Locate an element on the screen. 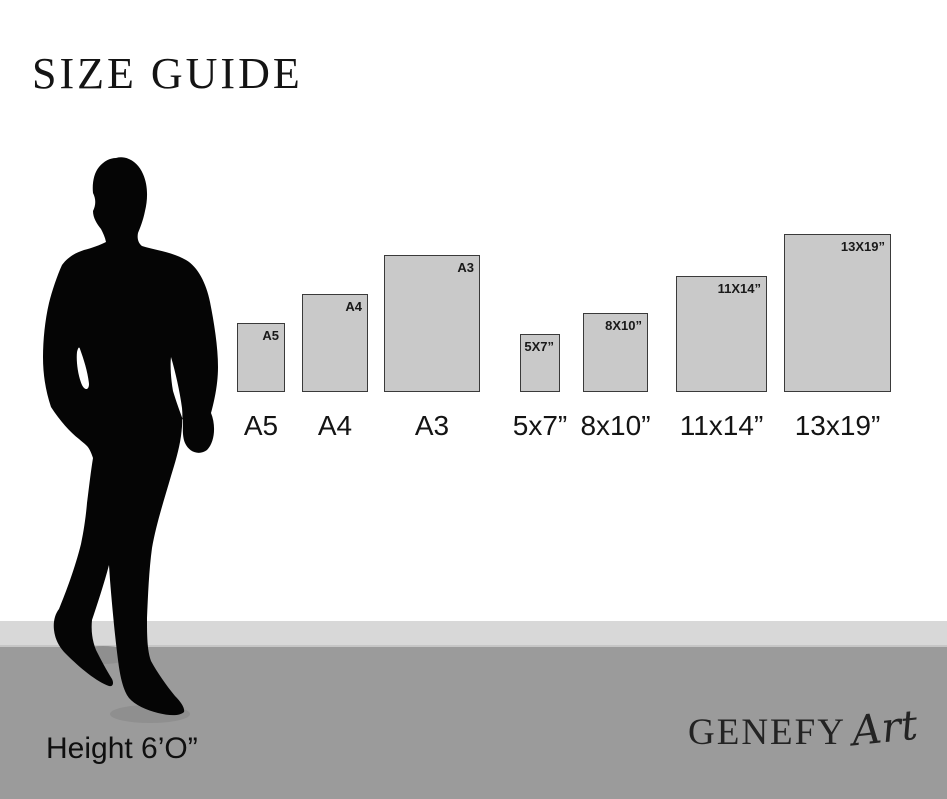 Image resolution: width=947 pixels, height=799 pixels. size-label: 8x10” is located at coordinates (615, 425).